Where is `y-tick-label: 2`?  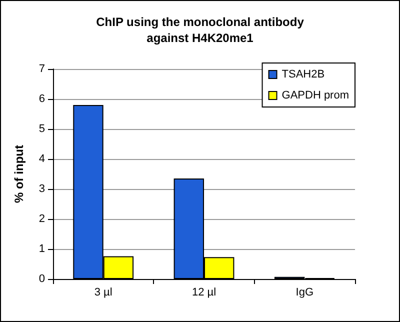
y-tick-label: 2 is located at coordinates (41, 219).